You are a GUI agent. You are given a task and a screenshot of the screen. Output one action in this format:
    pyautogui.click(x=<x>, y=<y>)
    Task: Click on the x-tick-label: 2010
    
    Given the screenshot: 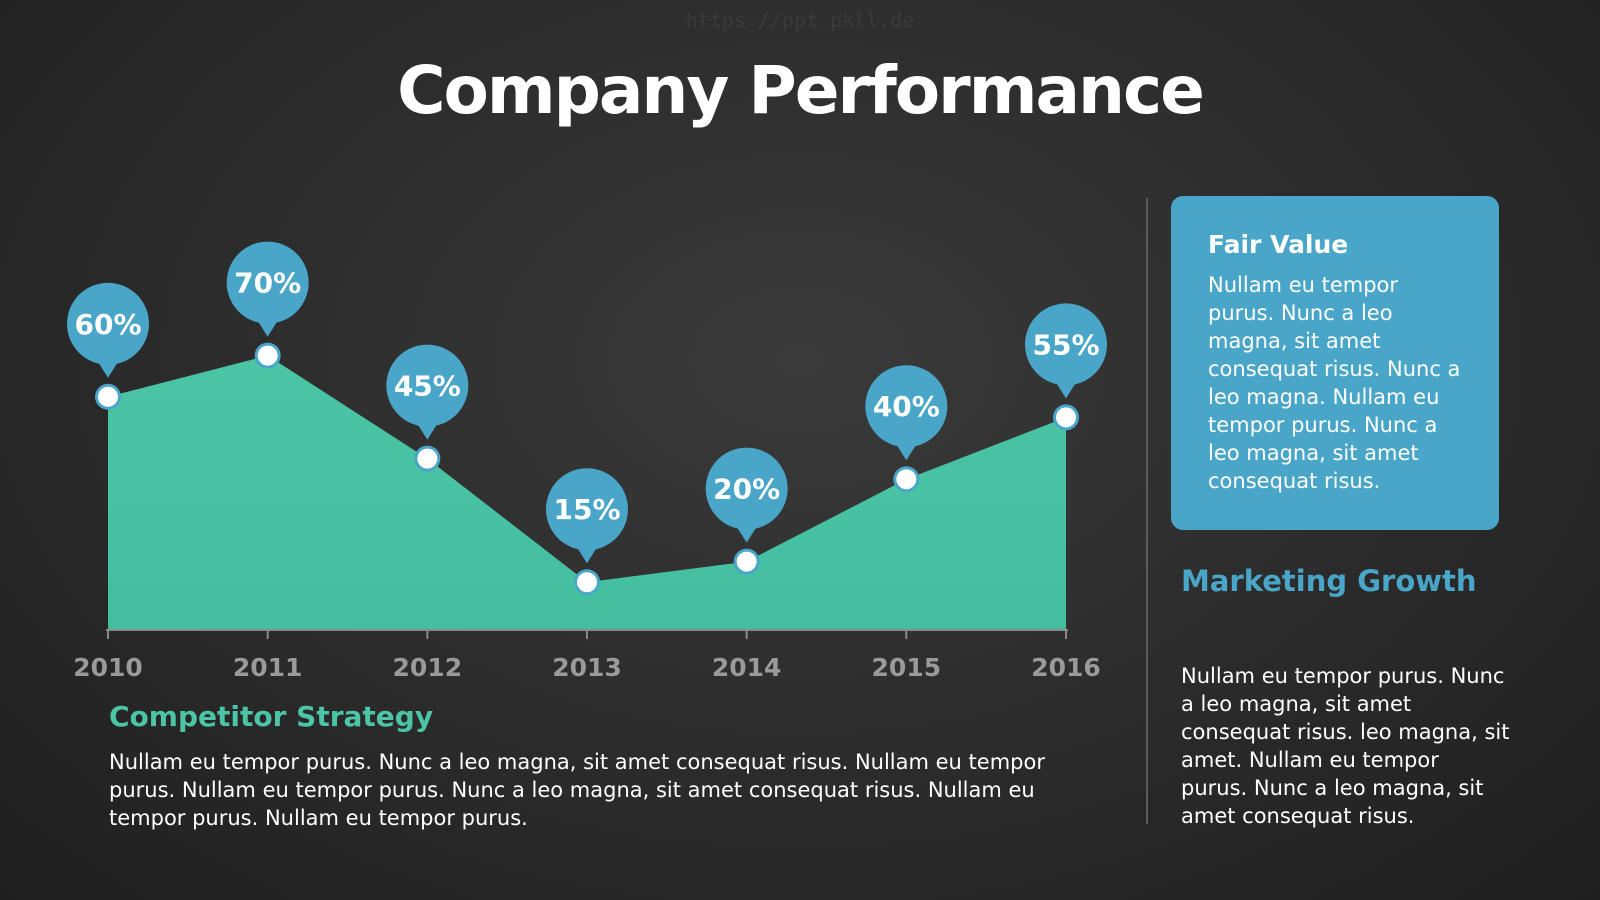 What is the action you would take?
    pyautogui.click(x=108, y=667)
    